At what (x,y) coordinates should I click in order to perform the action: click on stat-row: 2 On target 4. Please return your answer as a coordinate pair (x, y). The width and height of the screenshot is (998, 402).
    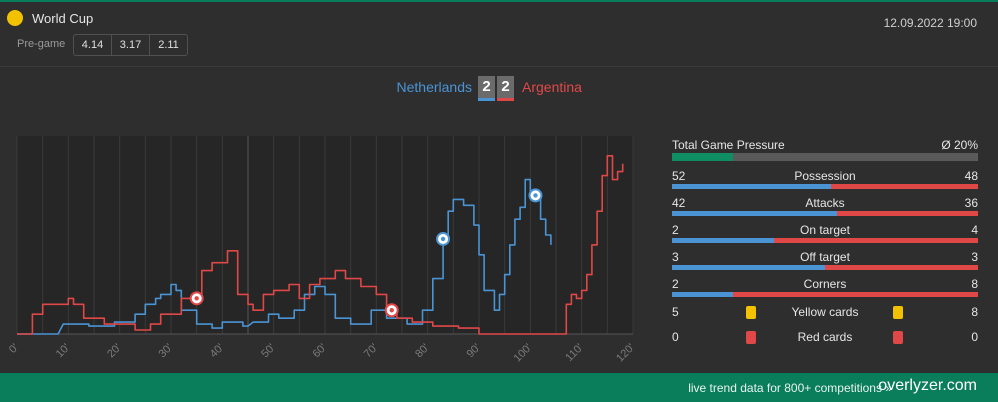
    Looking at the image, I should click on (825, 236).